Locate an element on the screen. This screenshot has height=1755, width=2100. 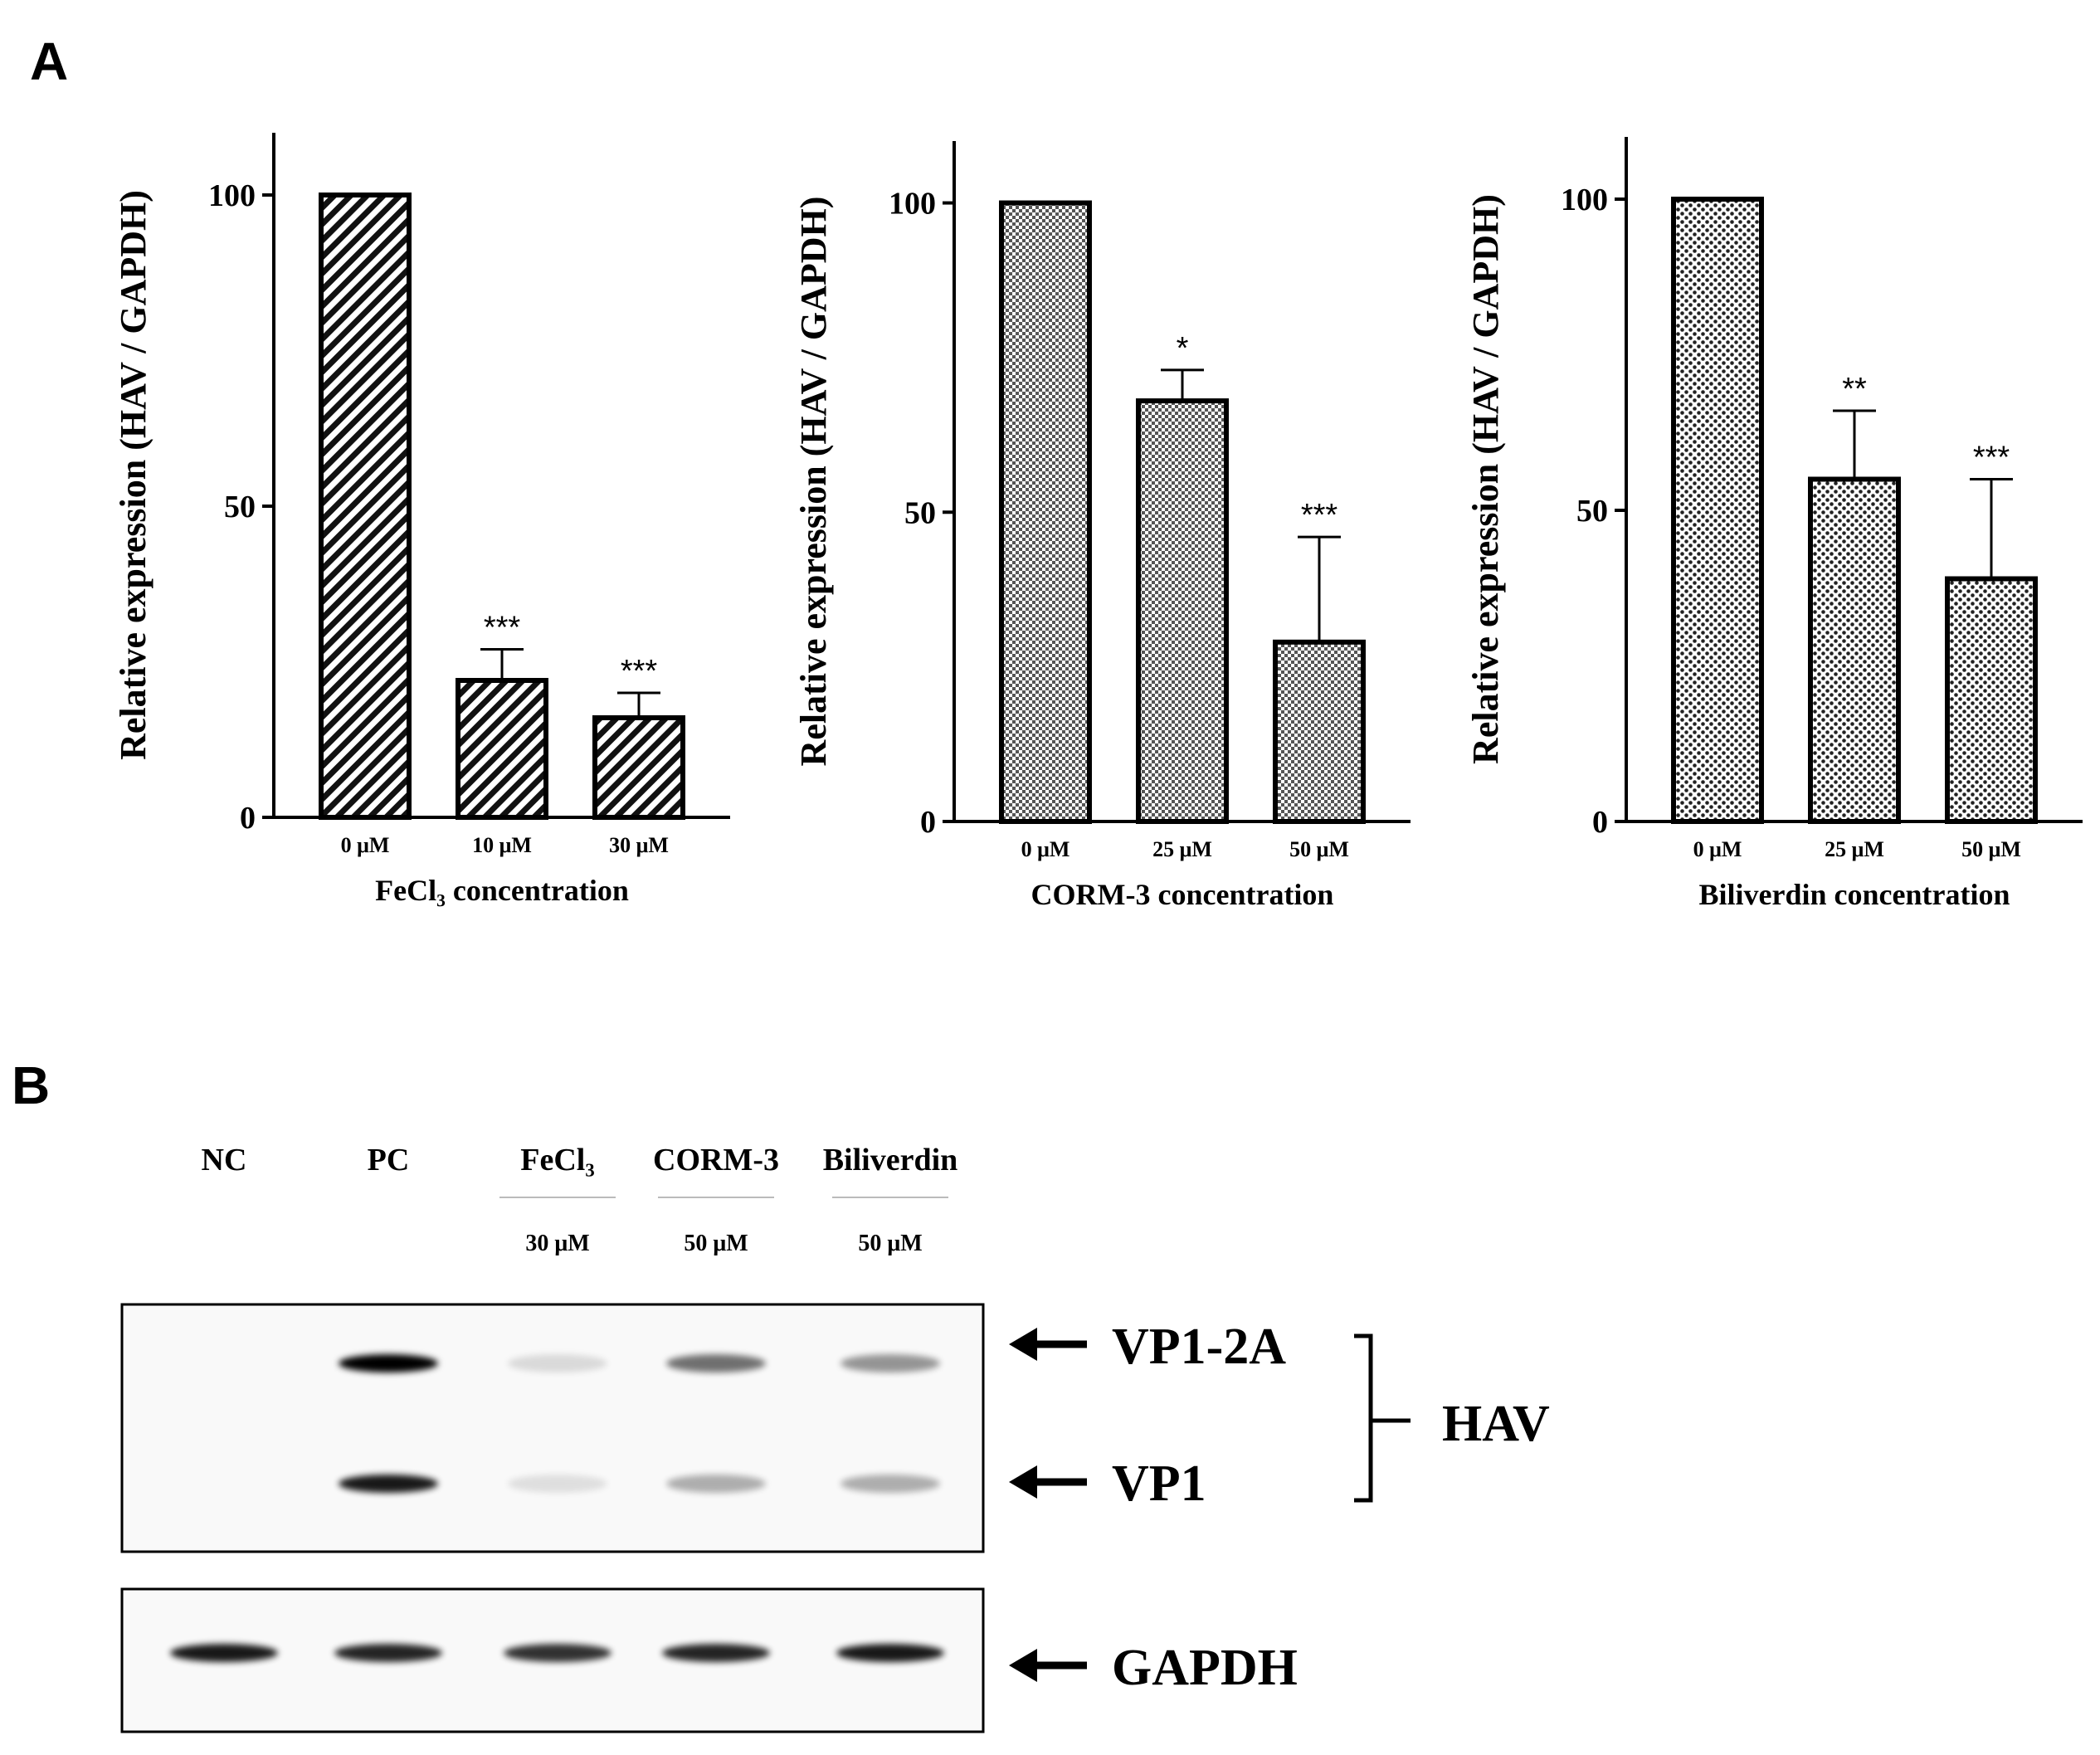
panel-b-letter: B is located at coordinates (31, 1085).